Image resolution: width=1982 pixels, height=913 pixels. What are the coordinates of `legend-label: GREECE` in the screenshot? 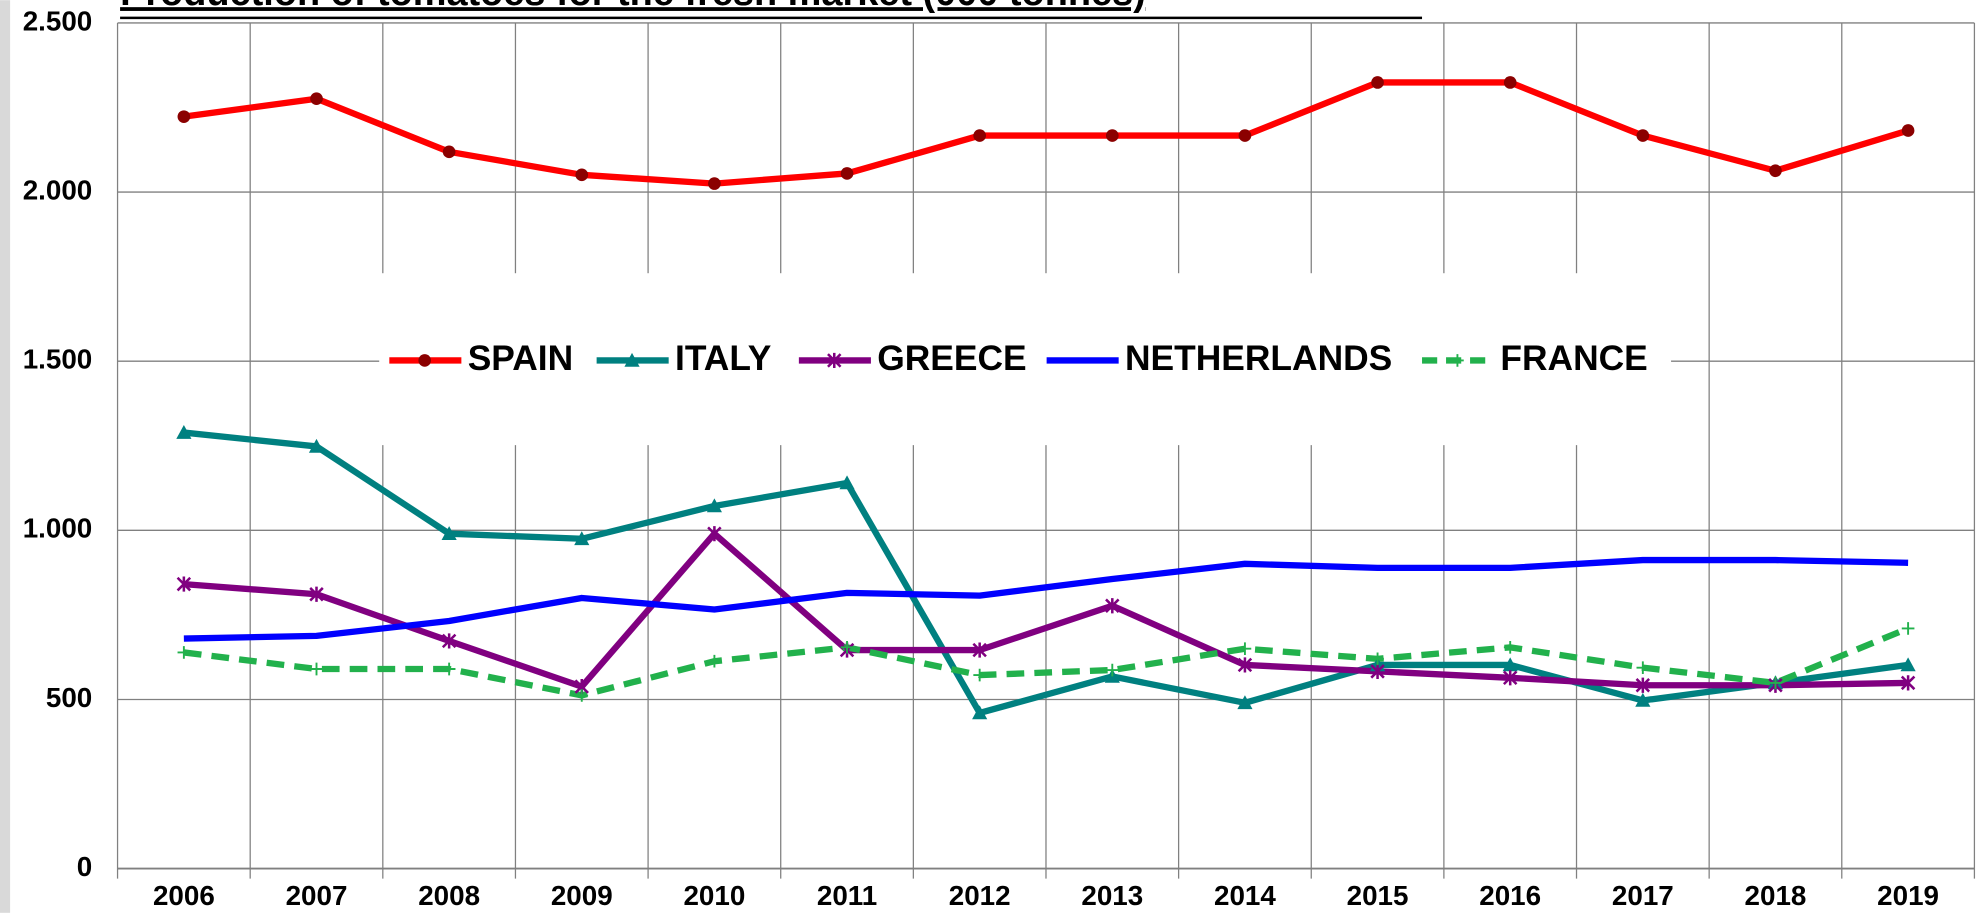 It's located at (951, 358).